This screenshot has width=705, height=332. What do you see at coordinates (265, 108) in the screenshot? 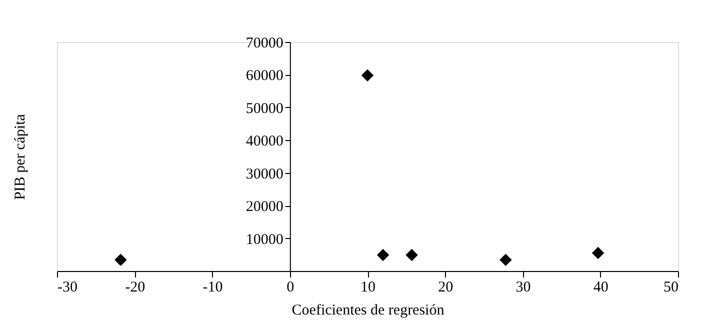
I see `y-tick-label: 50000` at bounding box center [265, 108].